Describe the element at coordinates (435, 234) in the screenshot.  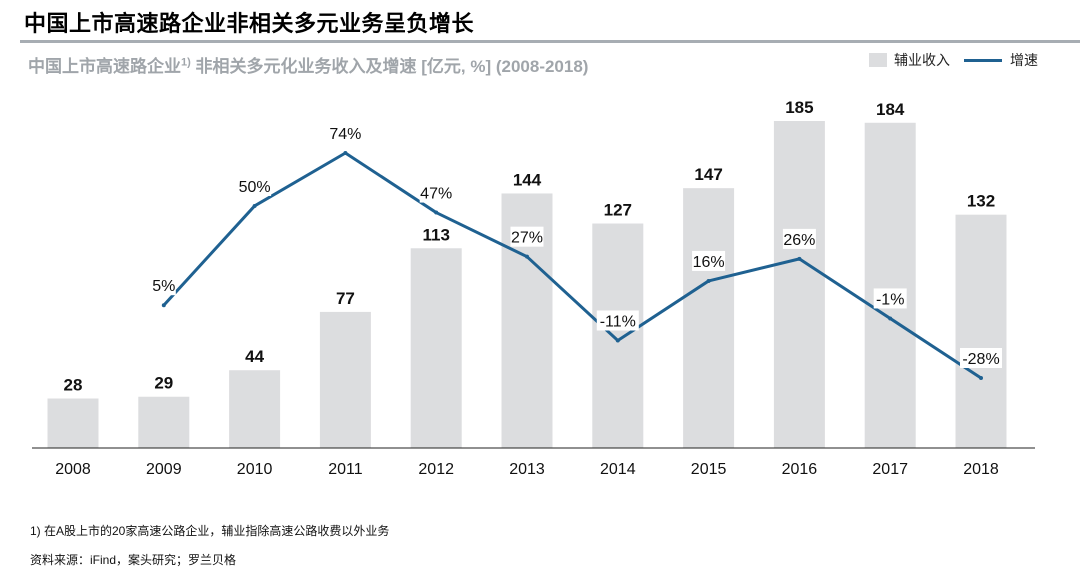
I see `bar-value-label: 113` at that location.